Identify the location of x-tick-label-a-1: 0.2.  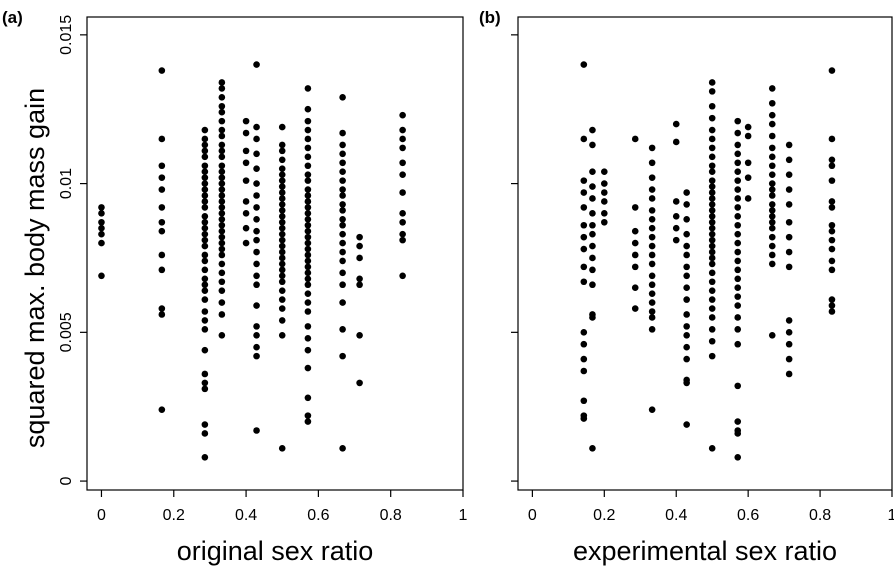
(174, 515).